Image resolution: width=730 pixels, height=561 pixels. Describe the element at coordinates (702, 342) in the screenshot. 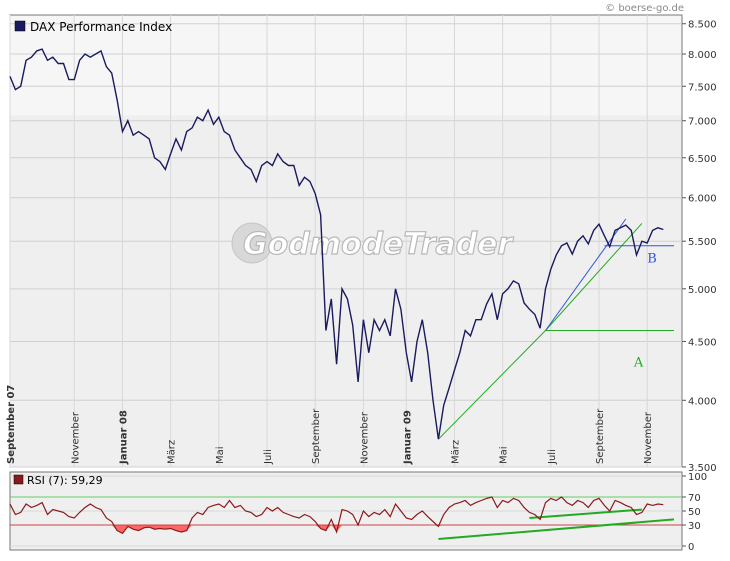

I see `price-y-tick-label: 4.500` at that location.